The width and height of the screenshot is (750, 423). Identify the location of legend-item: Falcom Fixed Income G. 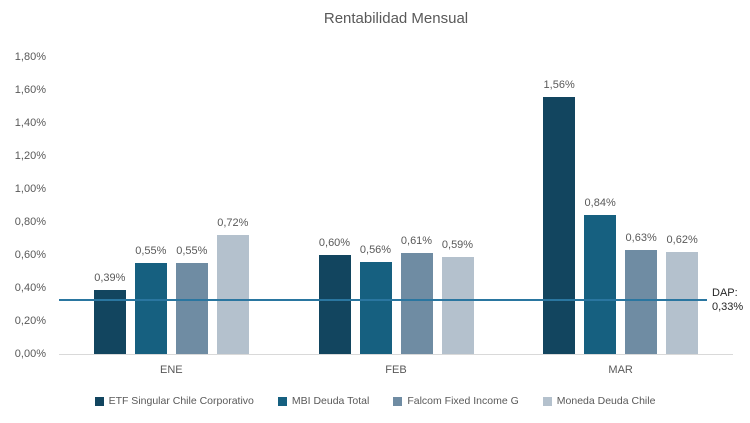
(456, 401).